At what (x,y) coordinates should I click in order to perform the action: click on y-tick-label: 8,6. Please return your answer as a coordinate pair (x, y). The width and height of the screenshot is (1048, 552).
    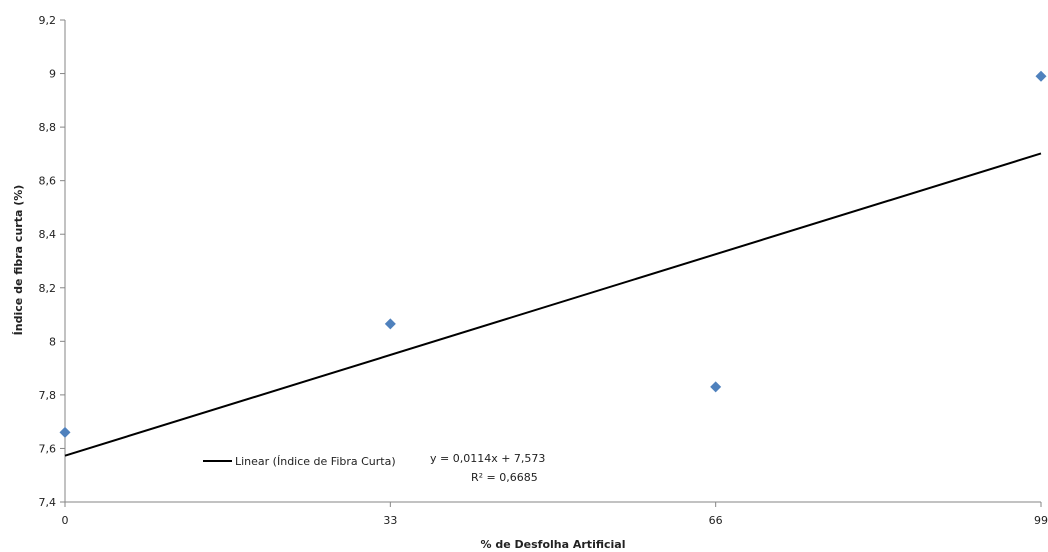
    Looking at the image, I should click on (48, 181).